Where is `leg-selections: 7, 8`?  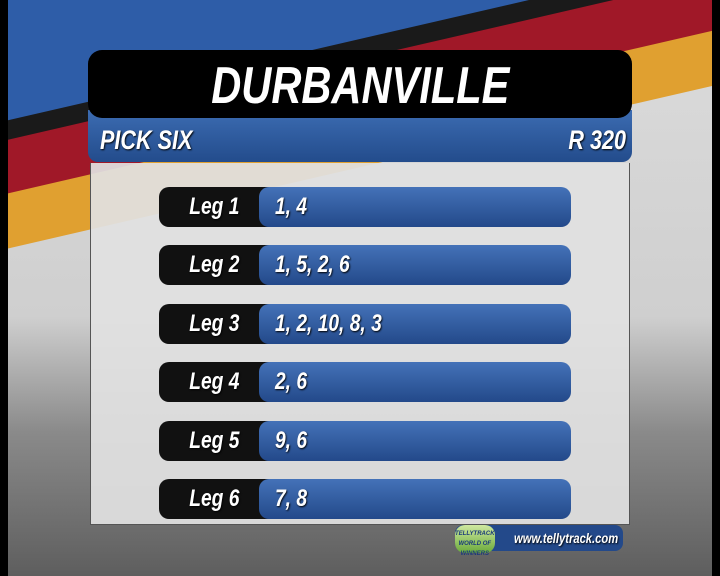
leg-selections: 7, 8 is located at coordinates (291, 498).